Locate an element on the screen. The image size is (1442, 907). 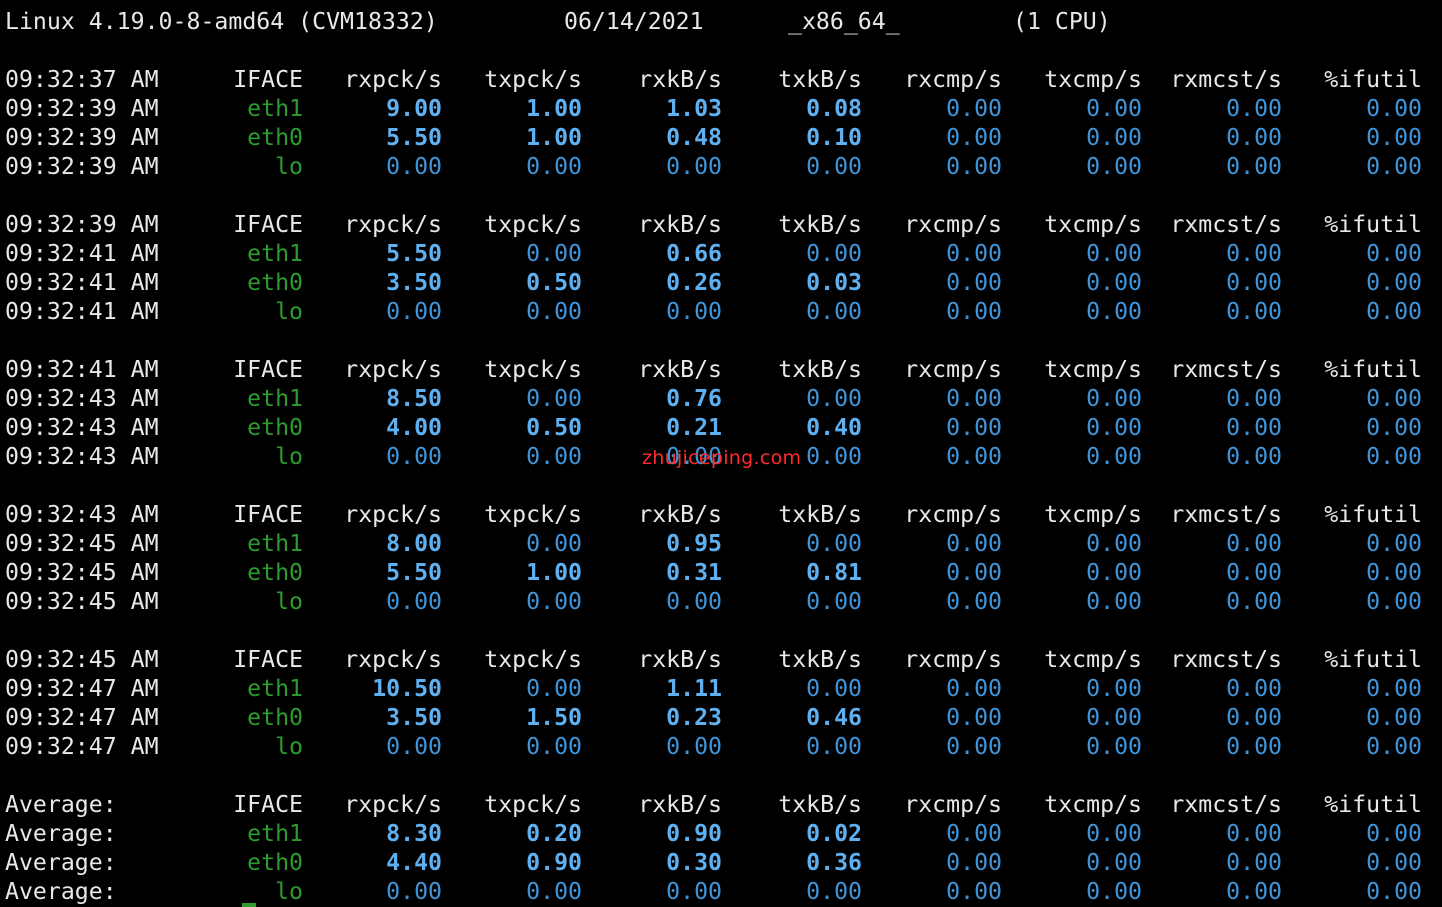
metric-value: 8.50 is located at coordinates (414, 398).